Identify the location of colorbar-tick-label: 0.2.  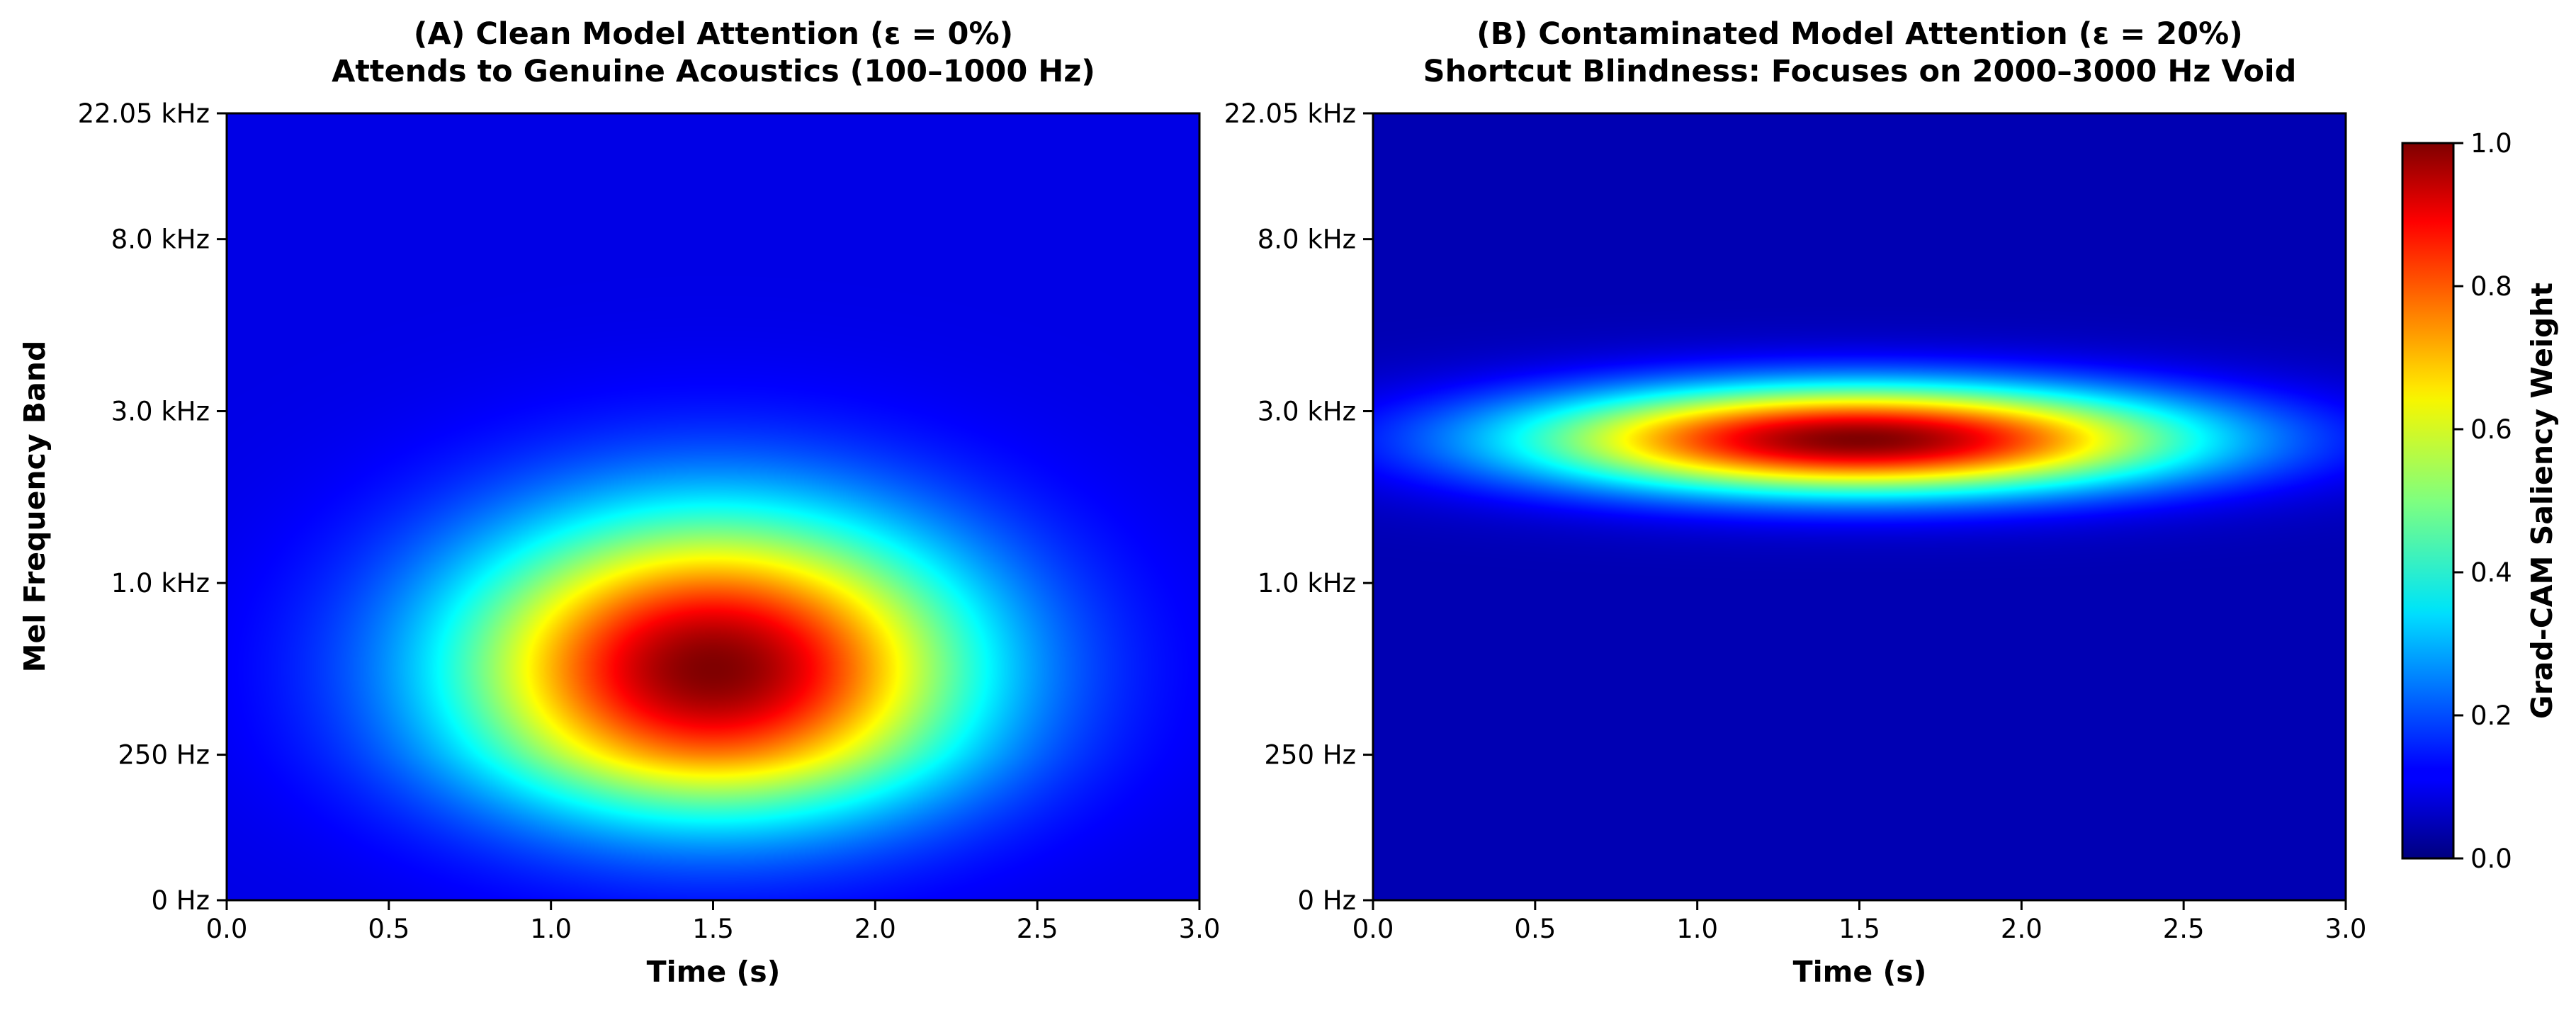
(2491, 715).